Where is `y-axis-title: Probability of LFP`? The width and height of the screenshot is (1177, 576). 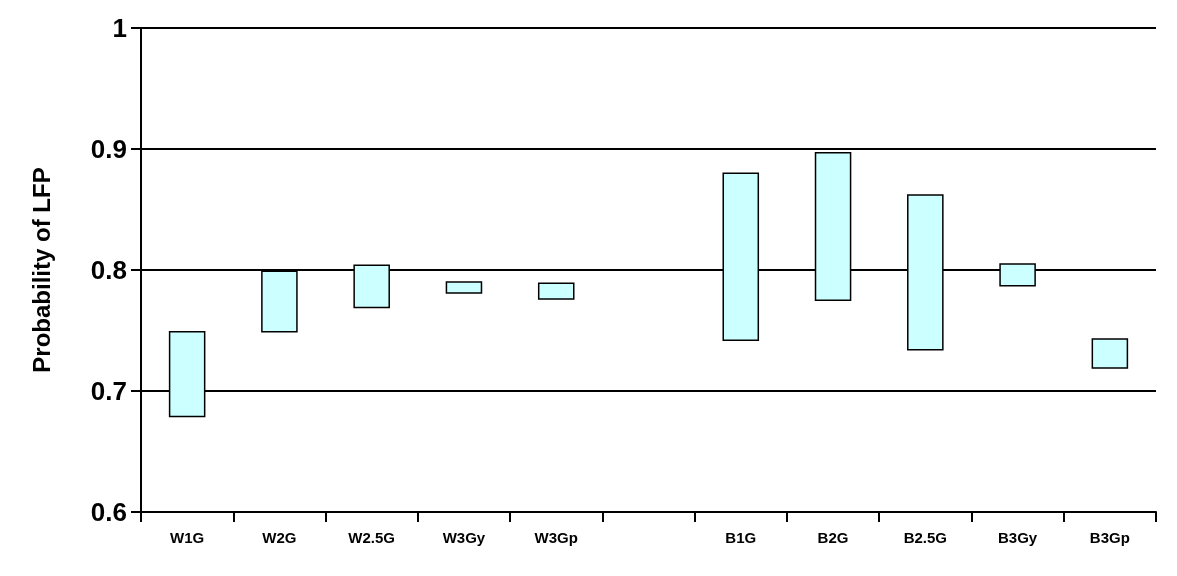
y-axis-title: Probability of LFP is located at coordinates (41, 270).